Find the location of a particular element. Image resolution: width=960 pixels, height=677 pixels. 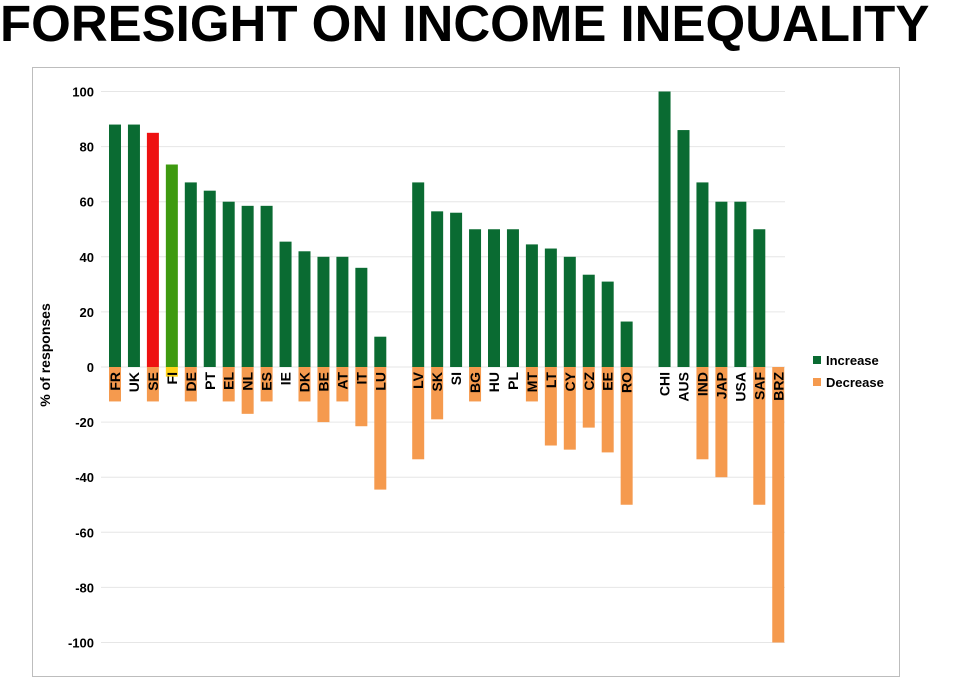

category-label-ee: EE is located at coordinates (608, 381).